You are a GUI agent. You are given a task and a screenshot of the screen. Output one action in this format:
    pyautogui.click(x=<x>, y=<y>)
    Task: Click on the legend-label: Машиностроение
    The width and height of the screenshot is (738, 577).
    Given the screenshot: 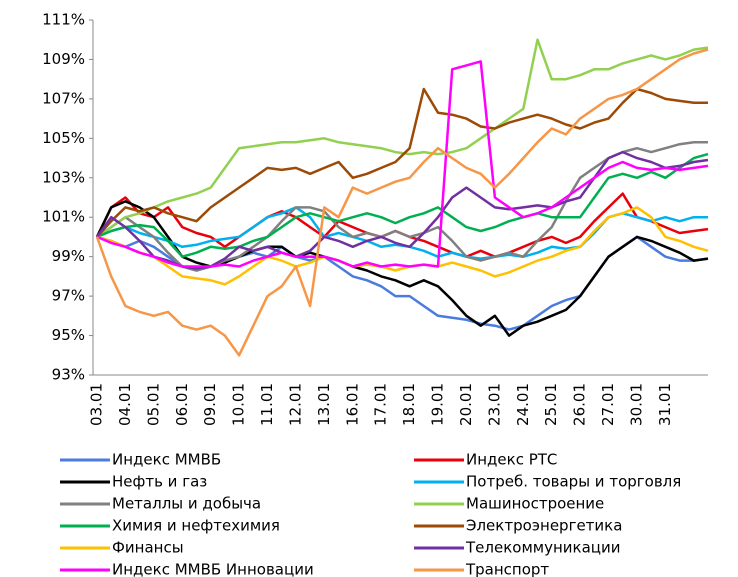 What is the action you would take?
    pyautogui.click(x=535, y=504)
    